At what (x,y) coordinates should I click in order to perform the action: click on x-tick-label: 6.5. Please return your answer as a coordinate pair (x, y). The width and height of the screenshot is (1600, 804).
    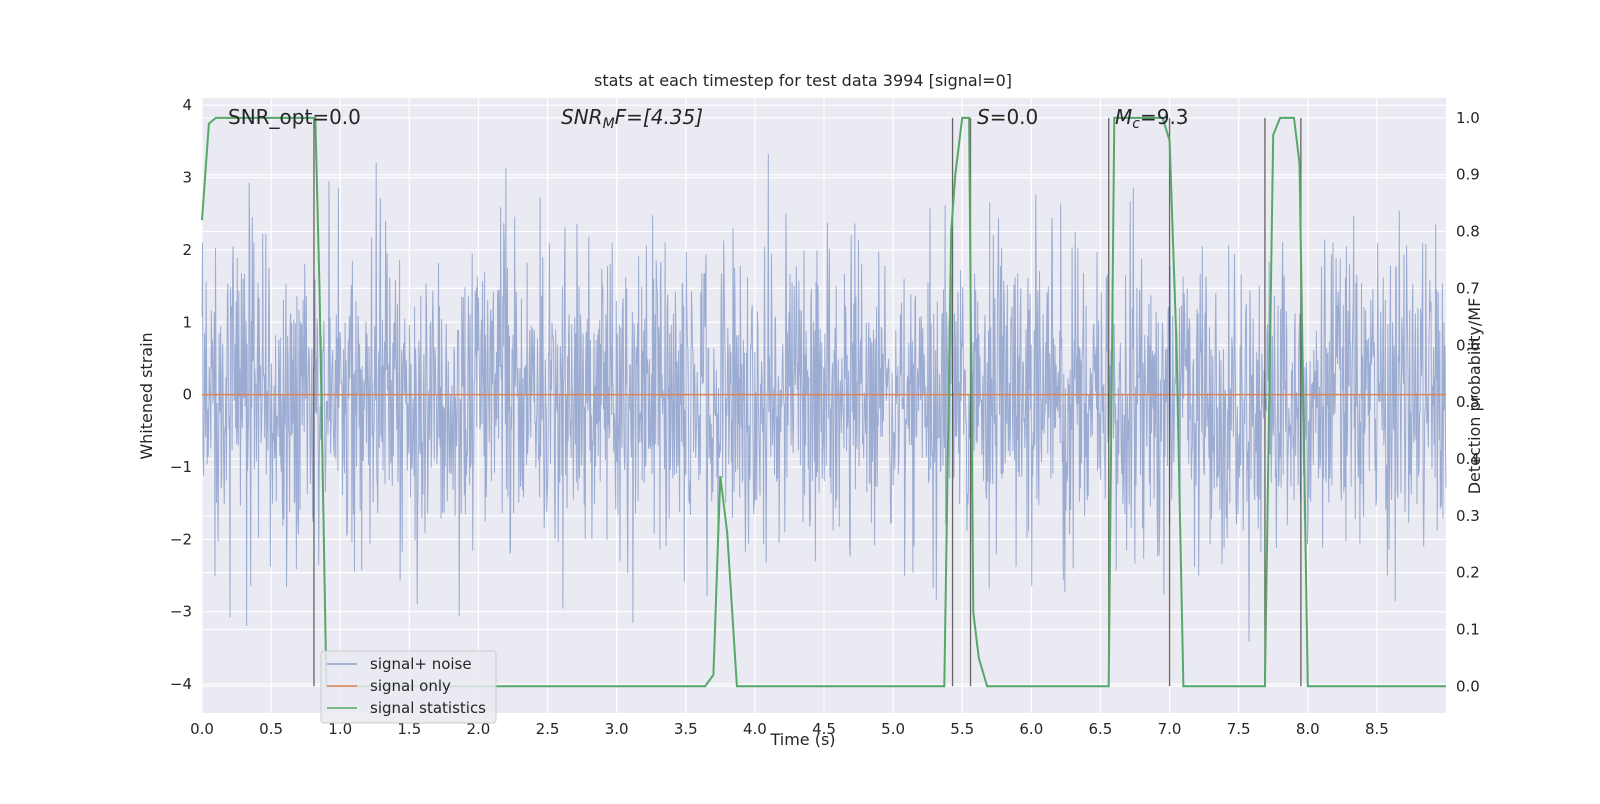
    Looking at the image, I should click on (1101, 729).